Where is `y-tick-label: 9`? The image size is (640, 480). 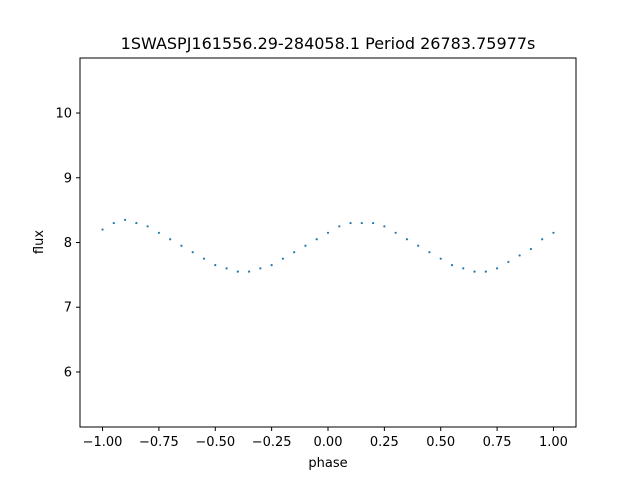 y-tick-label: 9 is located at coordinates (68, 178).